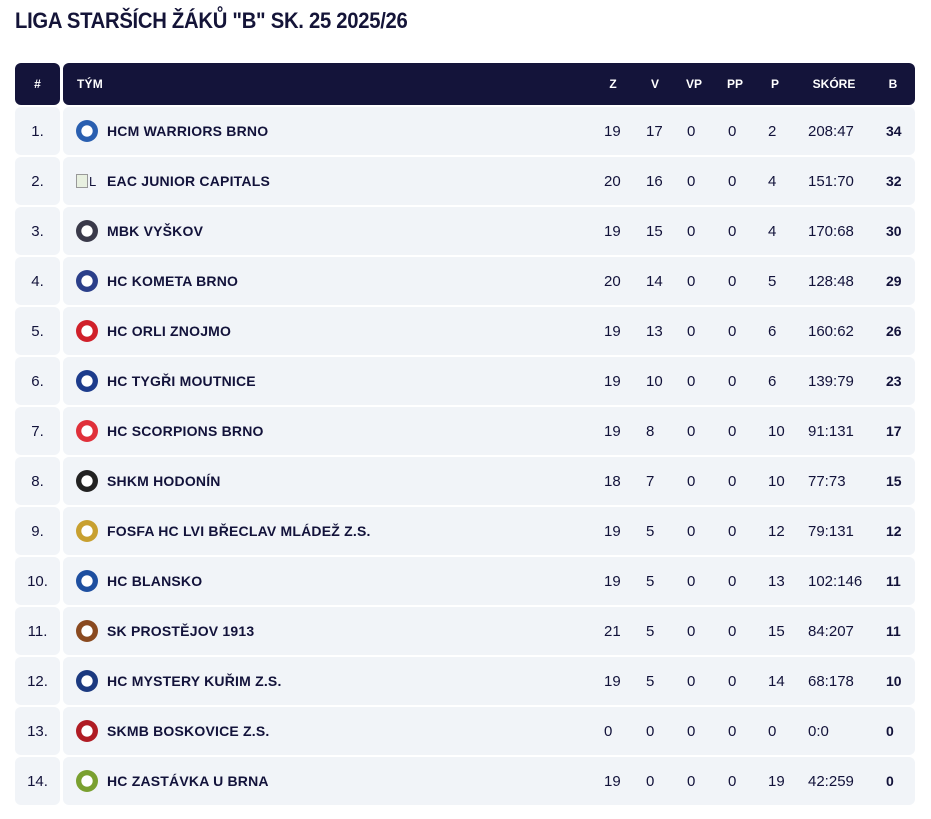 Image resolution: width=931 pixels, height=819 pixels. Describe the element at coordinates (827, 481) in the screenshot. I see `cell-score: 77:73` at that location.